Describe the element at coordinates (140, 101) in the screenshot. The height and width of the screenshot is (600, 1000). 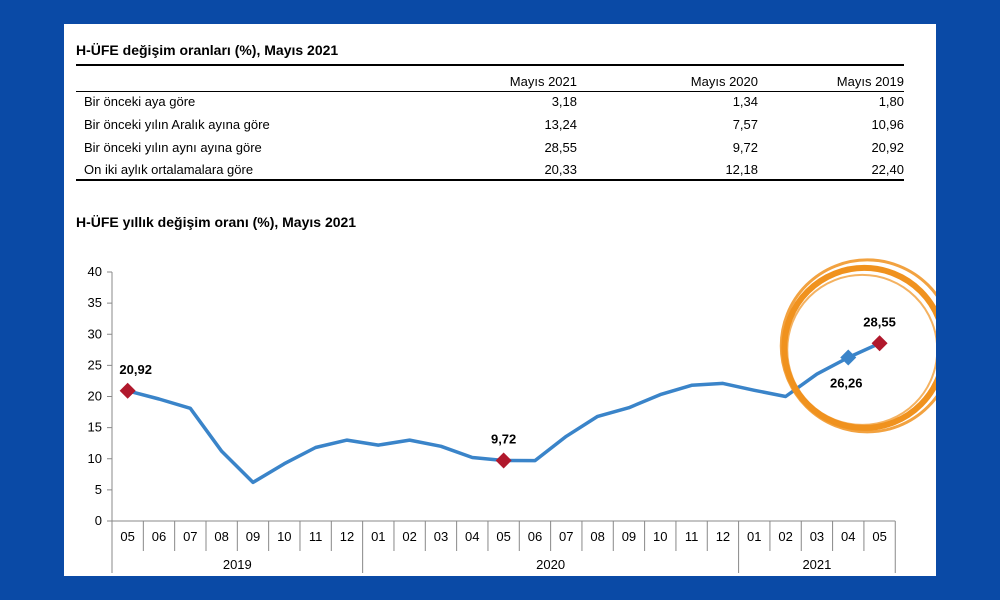
I see `row-label: Bir önceki aya göre` at that location.